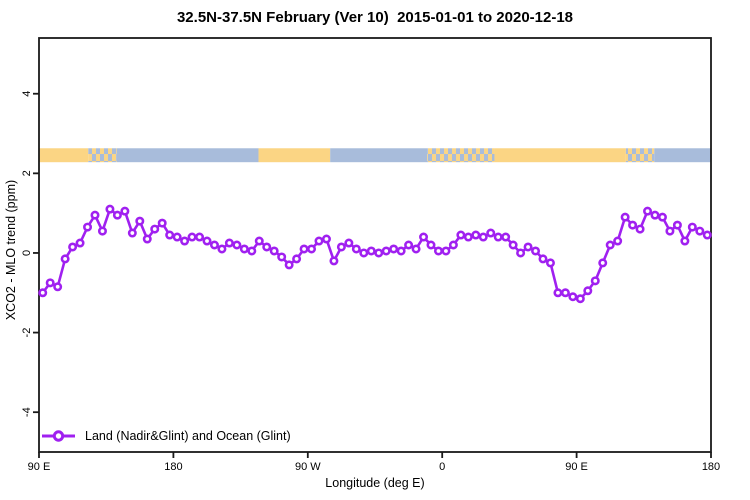  I want to click on y-tick-label: 2, so click(27, 173).